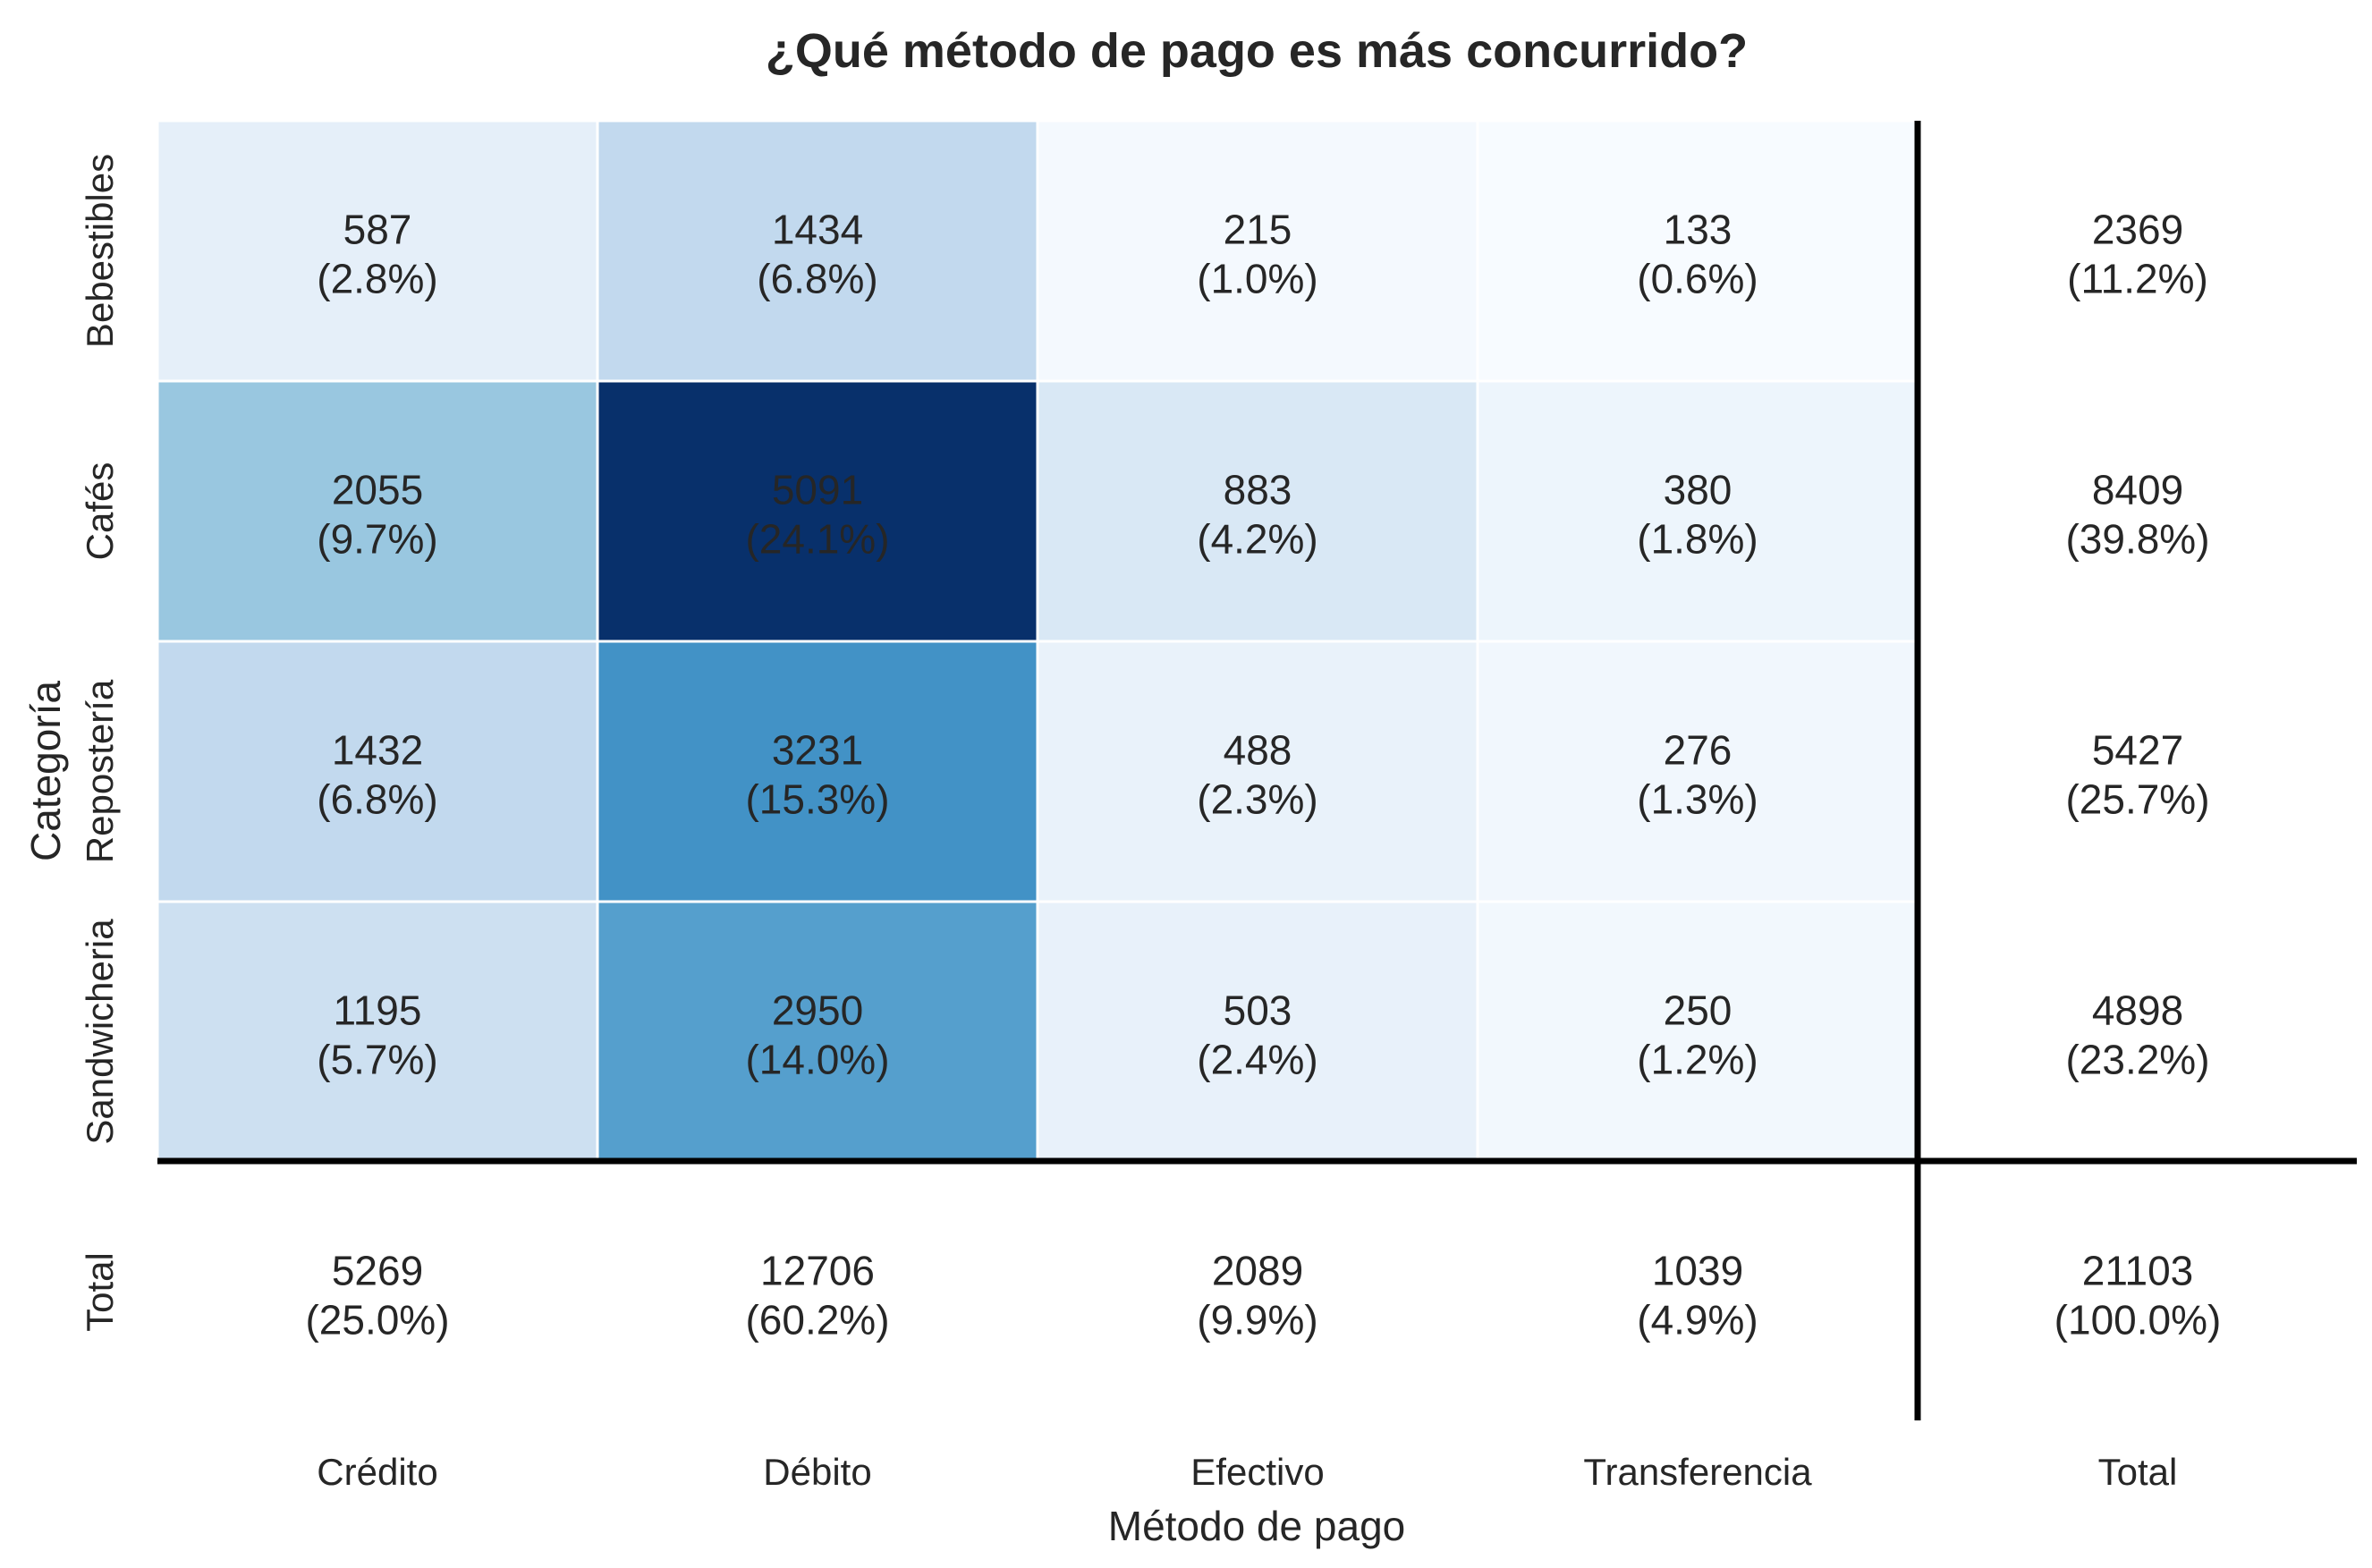 Image resolution: width=2372 pixels, height=1568 pixels. Describe the element at coordinates (377, 515) in the screenshot. I see `cell-label: 2055 (9.7%)` at that location.